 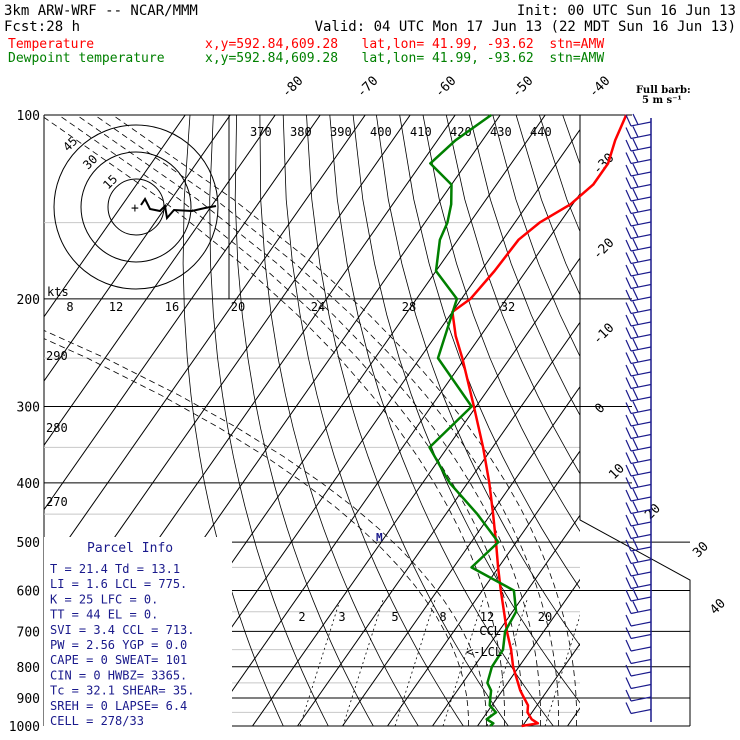 What do you see at coordinates (600, 409) in the screenshot?
I see `isotherm-label: 0` at bounding box center [600, 409].